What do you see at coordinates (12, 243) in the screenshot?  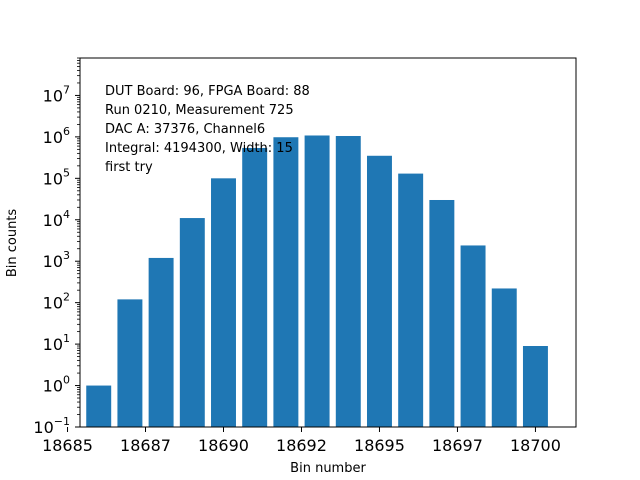 I see `y-axis-label: Bin counts` at bounding box center [12, 243].